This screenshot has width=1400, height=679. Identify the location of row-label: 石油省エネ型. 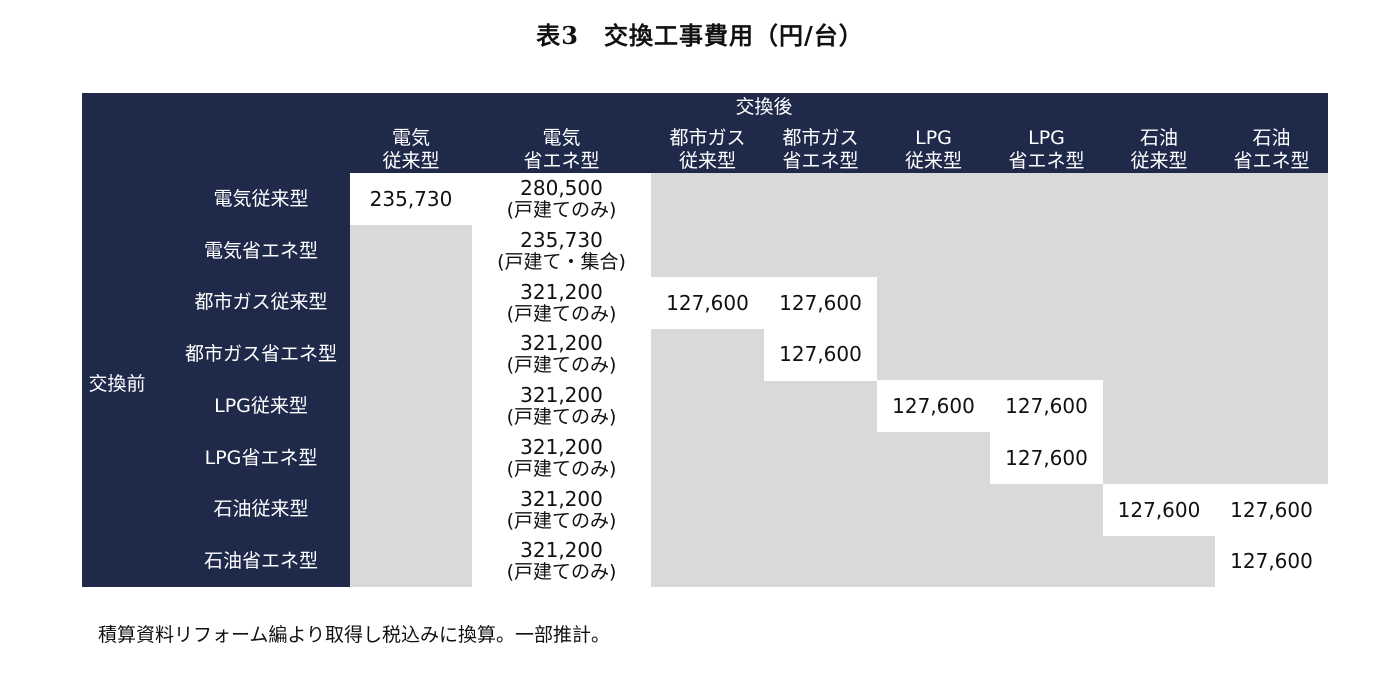
(260, 561).